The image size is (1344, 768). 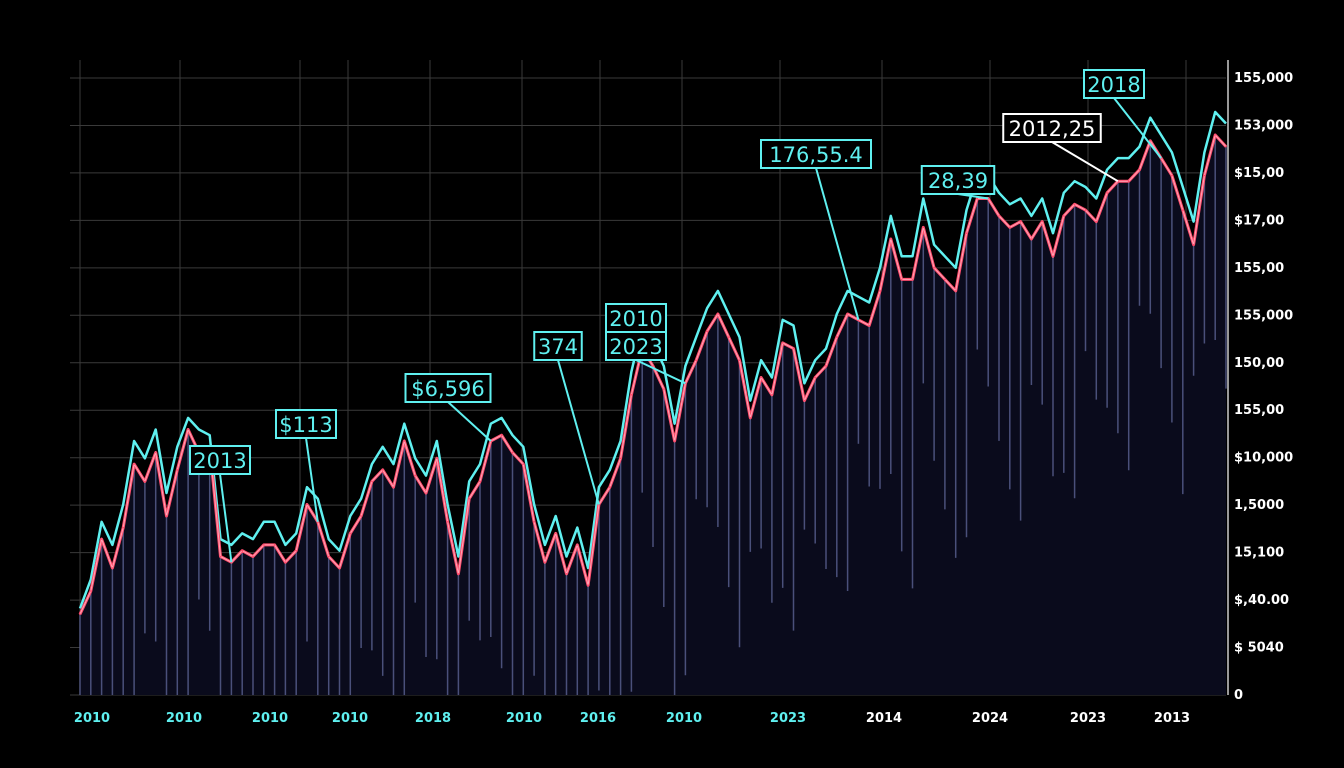 What do you see at coordinates (1052, 129) in the screenshot?
I see `annotation-label: 2012,25` at bounding box center [1052, 129].